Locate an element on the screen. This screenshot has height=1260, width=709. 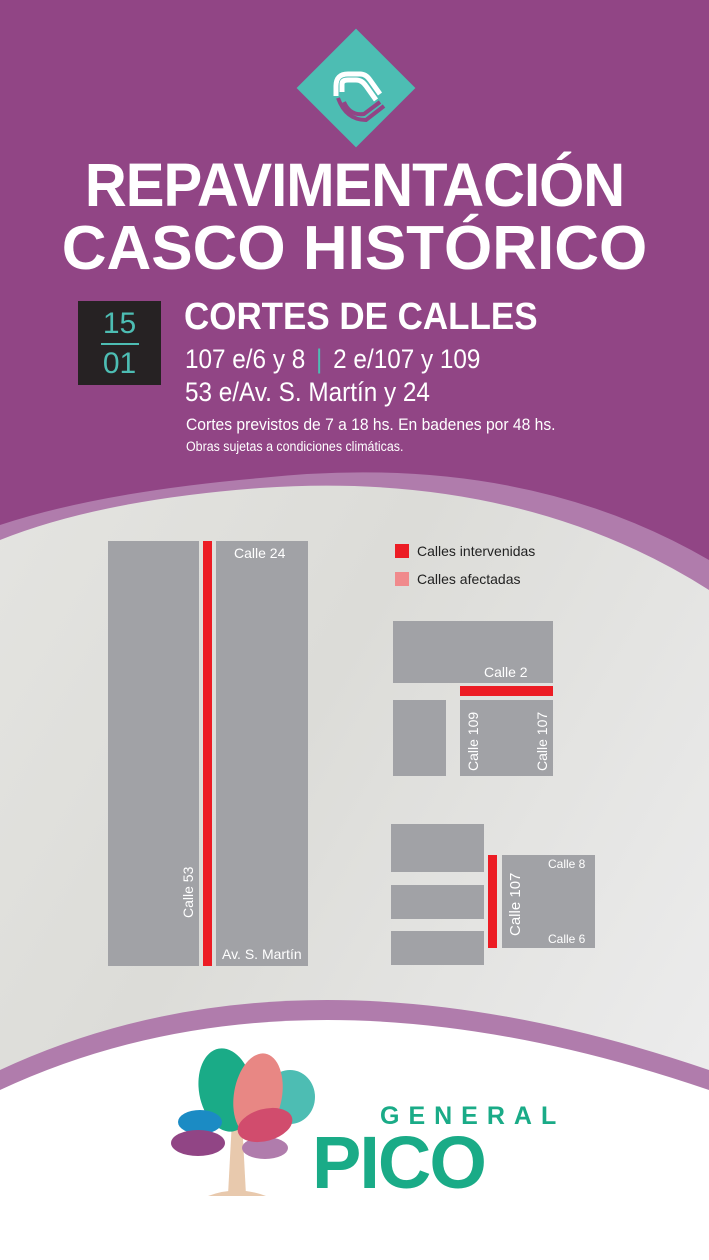
legend-label: Calles intervenidas is located at coordinates (476, 551).